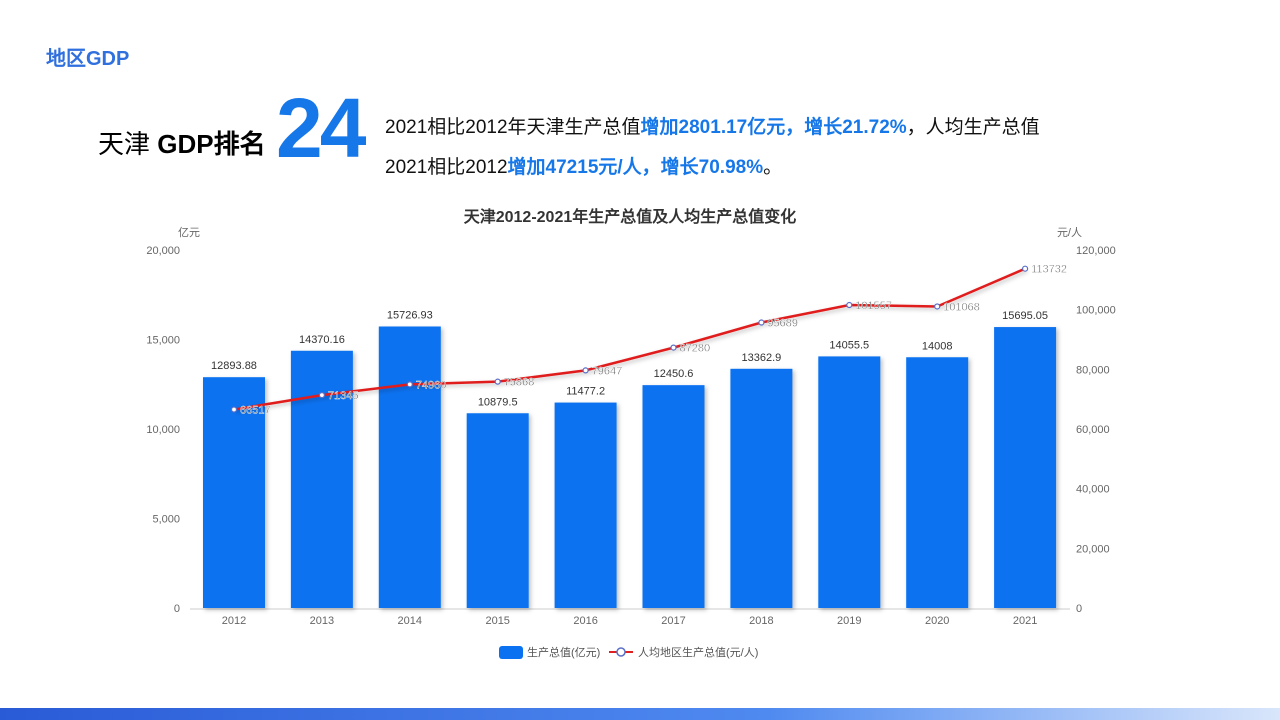 The image size is (1280, 720). Describe the element at coordinates (630, 216) in the screenshot. I see `chart-title: 天津2012-2021年生产总值及人均生产总值变化` at that location.